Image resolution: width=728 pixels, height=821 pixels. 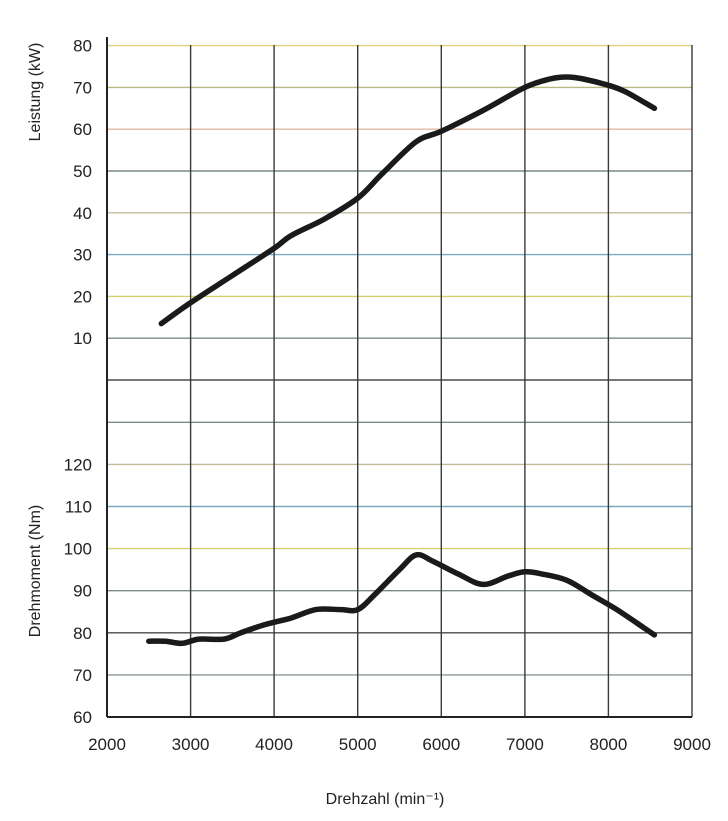 I want to click on torque-y-tick-label: 120, so click(x=78, y=464).